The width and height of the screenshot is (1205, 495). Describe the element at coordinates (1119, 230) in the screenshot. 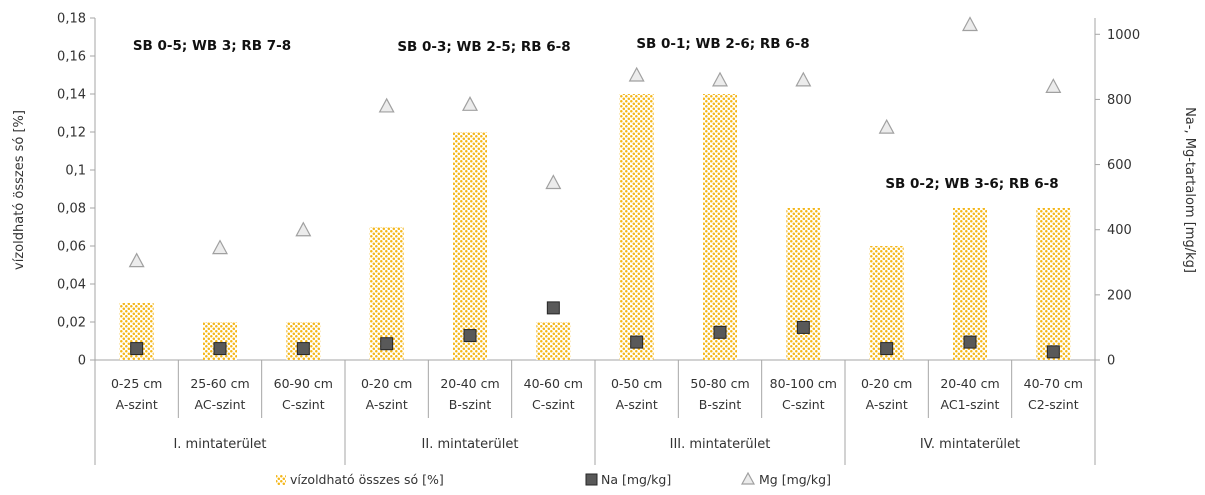

I see `y2-tick-label: 400` at that location.